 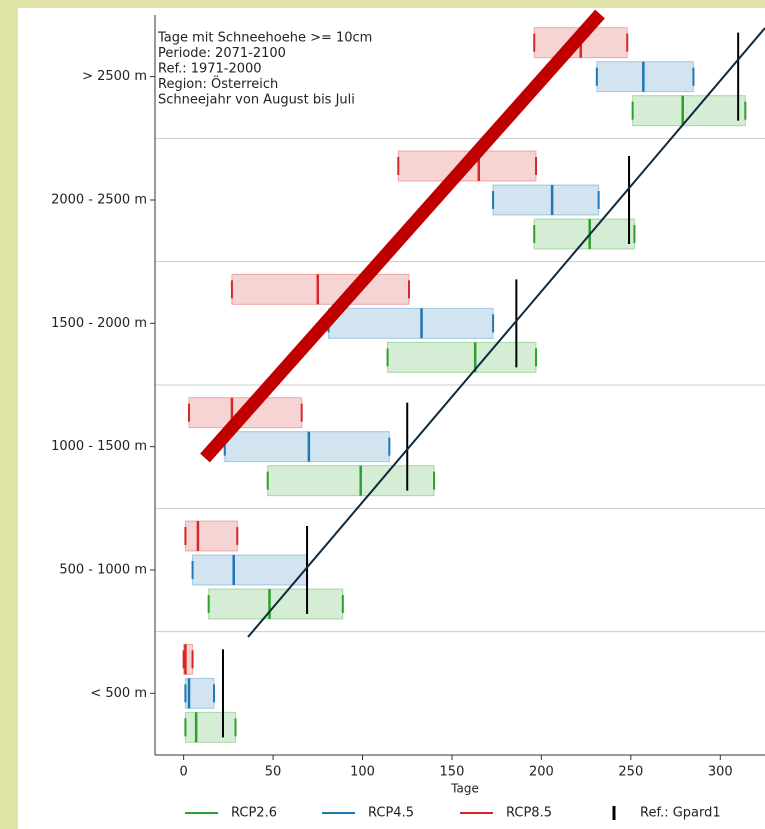 I want to click on y-tick-label: 1500 - 2000 m, so click(x=99, y=323).